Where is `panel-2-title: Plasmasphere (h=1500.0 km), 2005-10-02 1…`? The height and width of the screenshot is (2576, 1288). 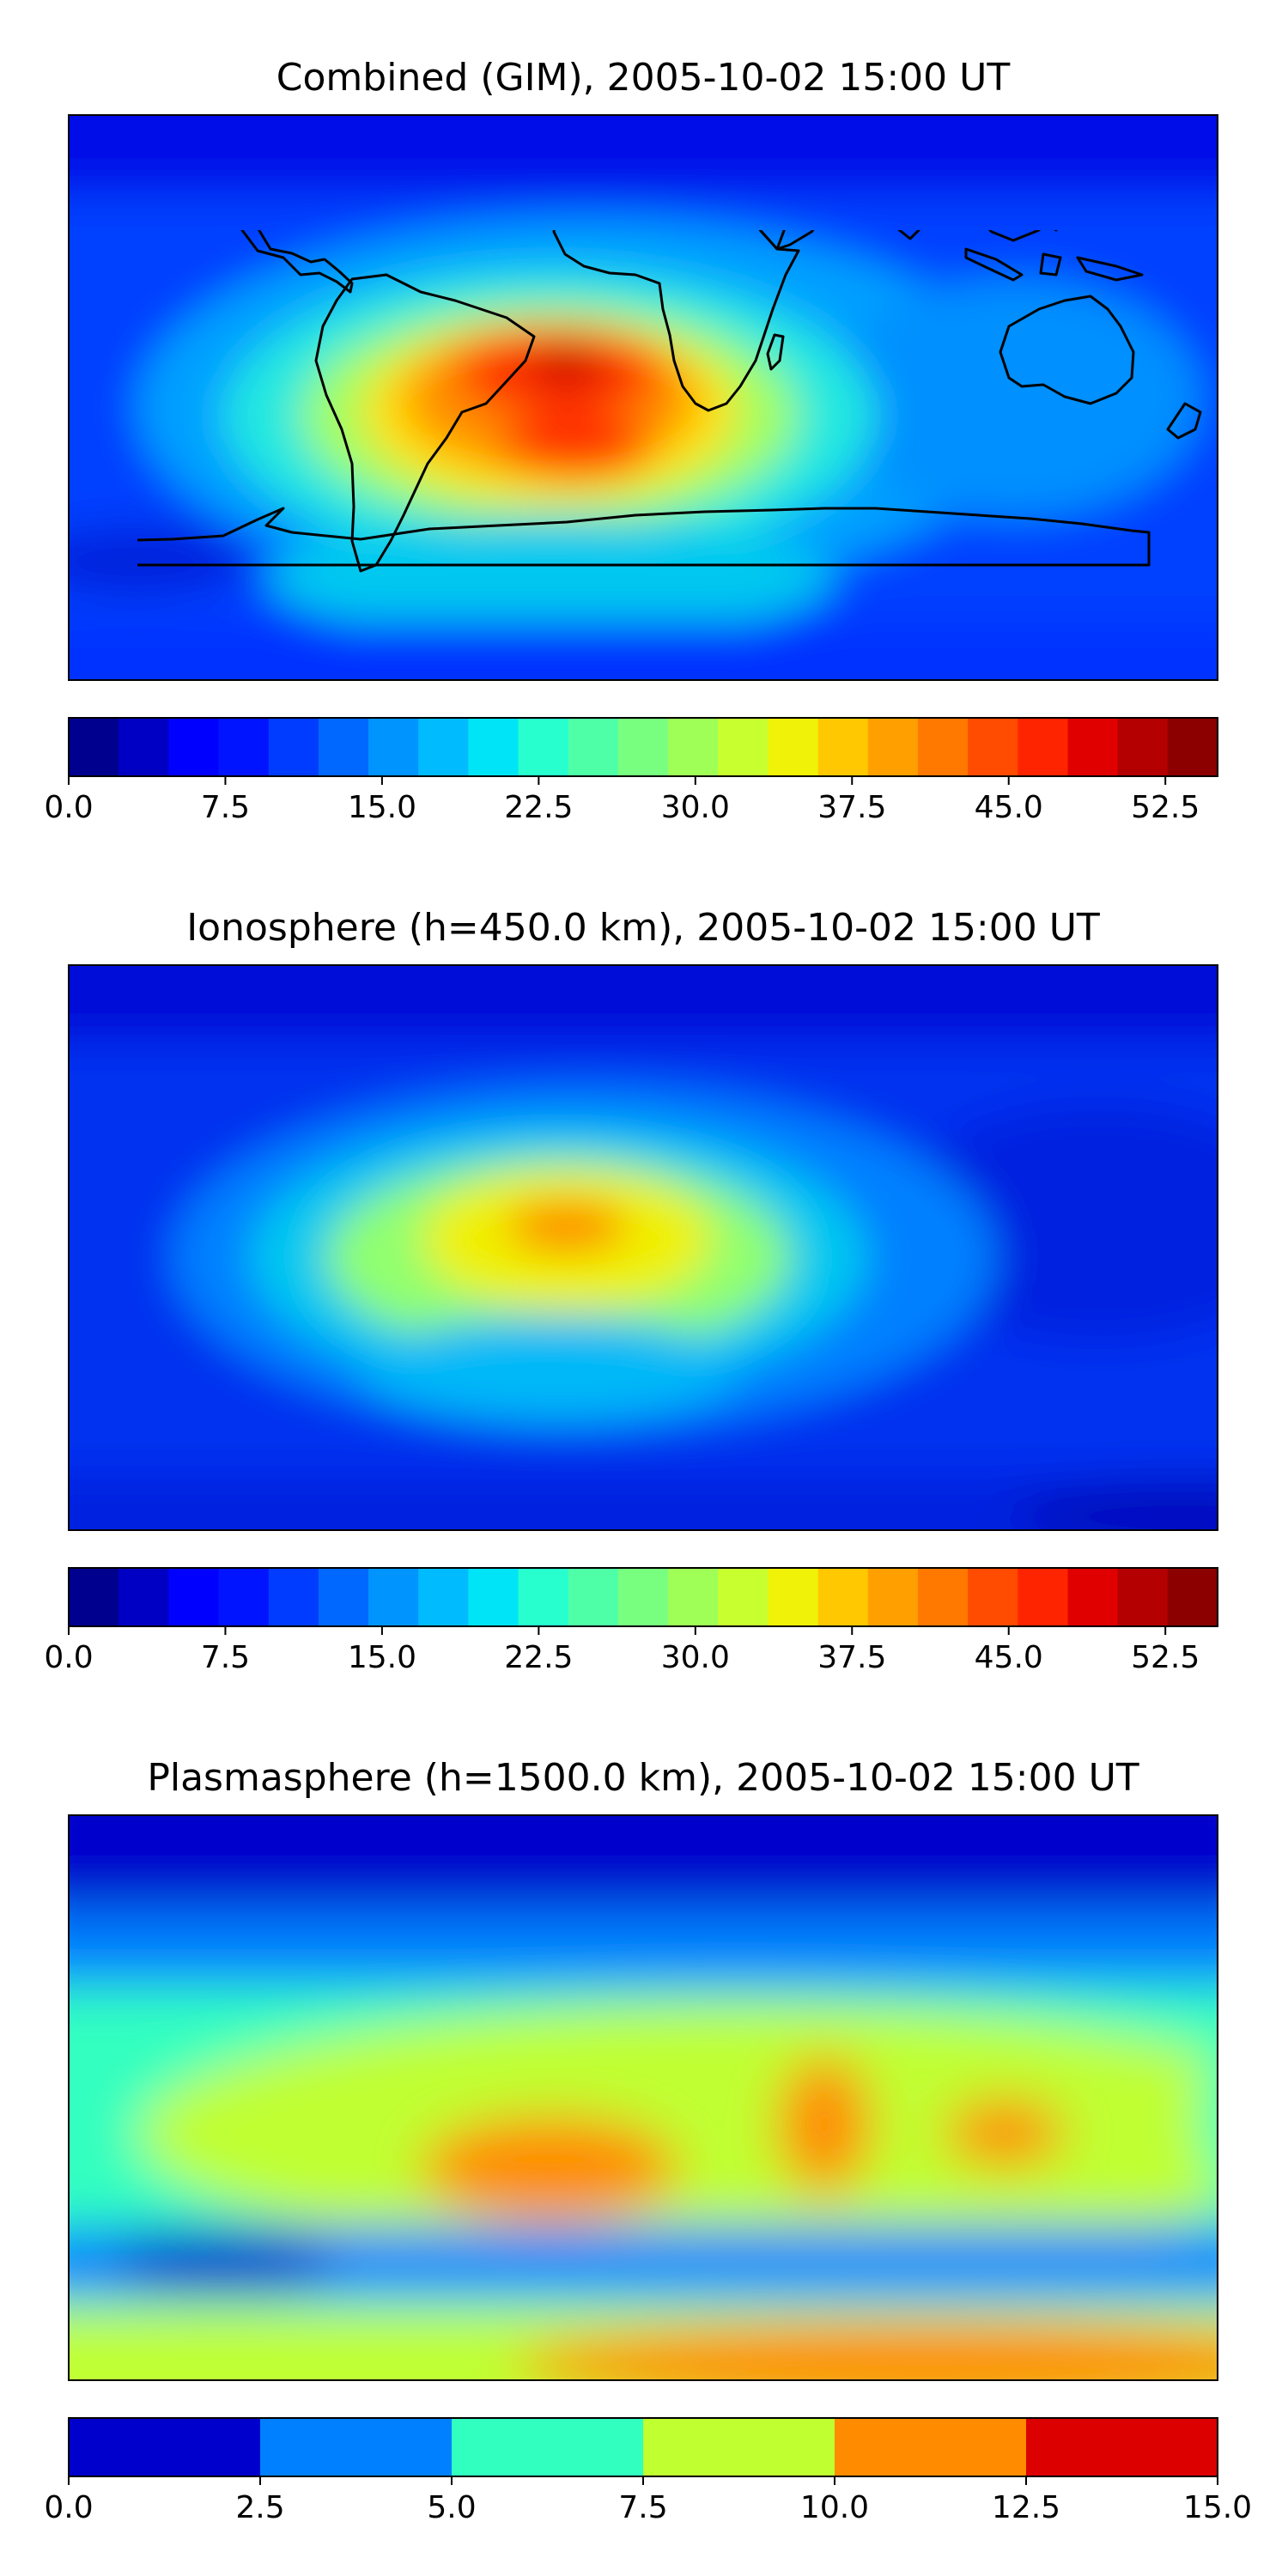 panel-2-title: Plasmasphere (h=1500.0 km), 2005-10-02 1… is located at coordinates (643, 1778).